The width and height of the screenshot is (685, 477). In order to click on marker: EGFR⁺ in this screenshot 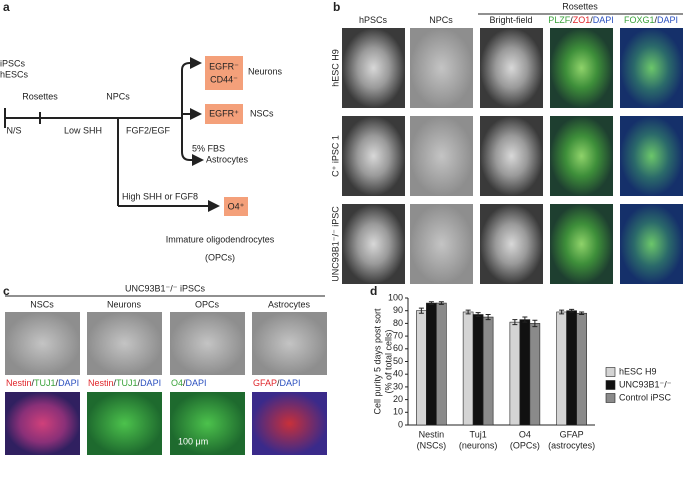, I will do `click(224, 113)`.